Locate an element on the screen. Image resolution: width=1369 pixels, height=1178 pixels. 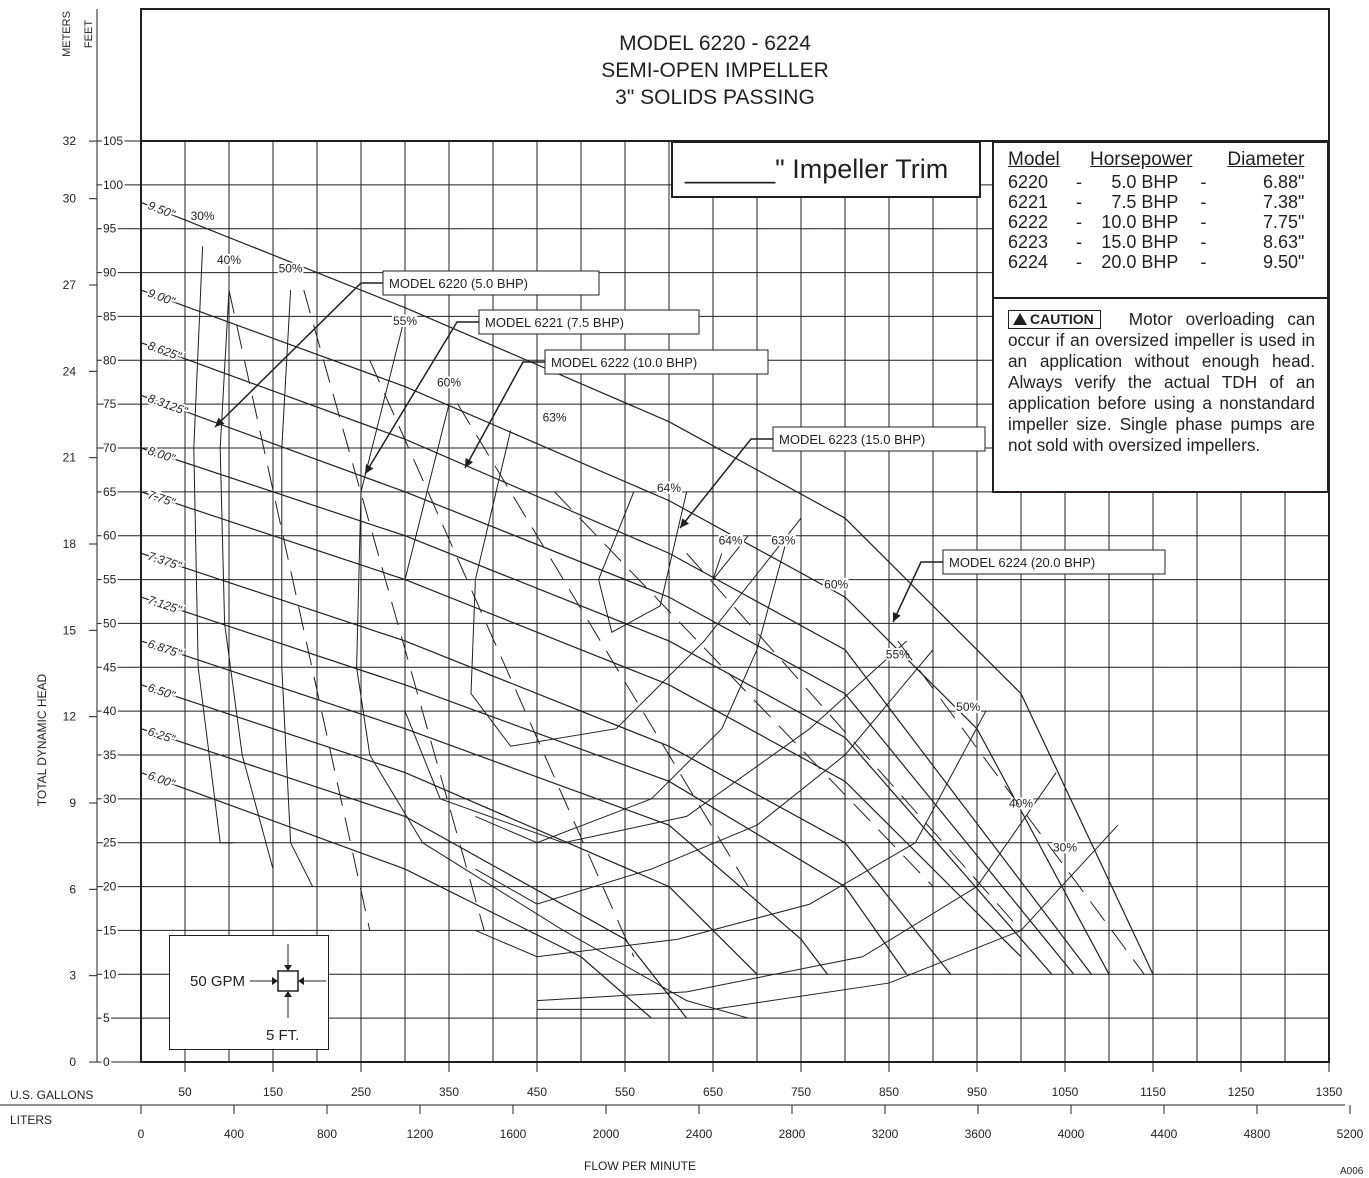
y-tick-label-meters: 18 is located at coordinates (70, 544).